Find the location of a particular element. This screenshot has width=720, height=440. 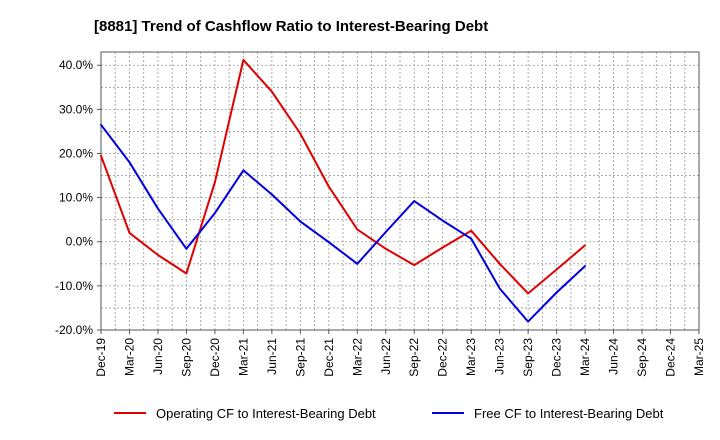

x-tick-label: Jun-24 is located at coordinates (614, 356).